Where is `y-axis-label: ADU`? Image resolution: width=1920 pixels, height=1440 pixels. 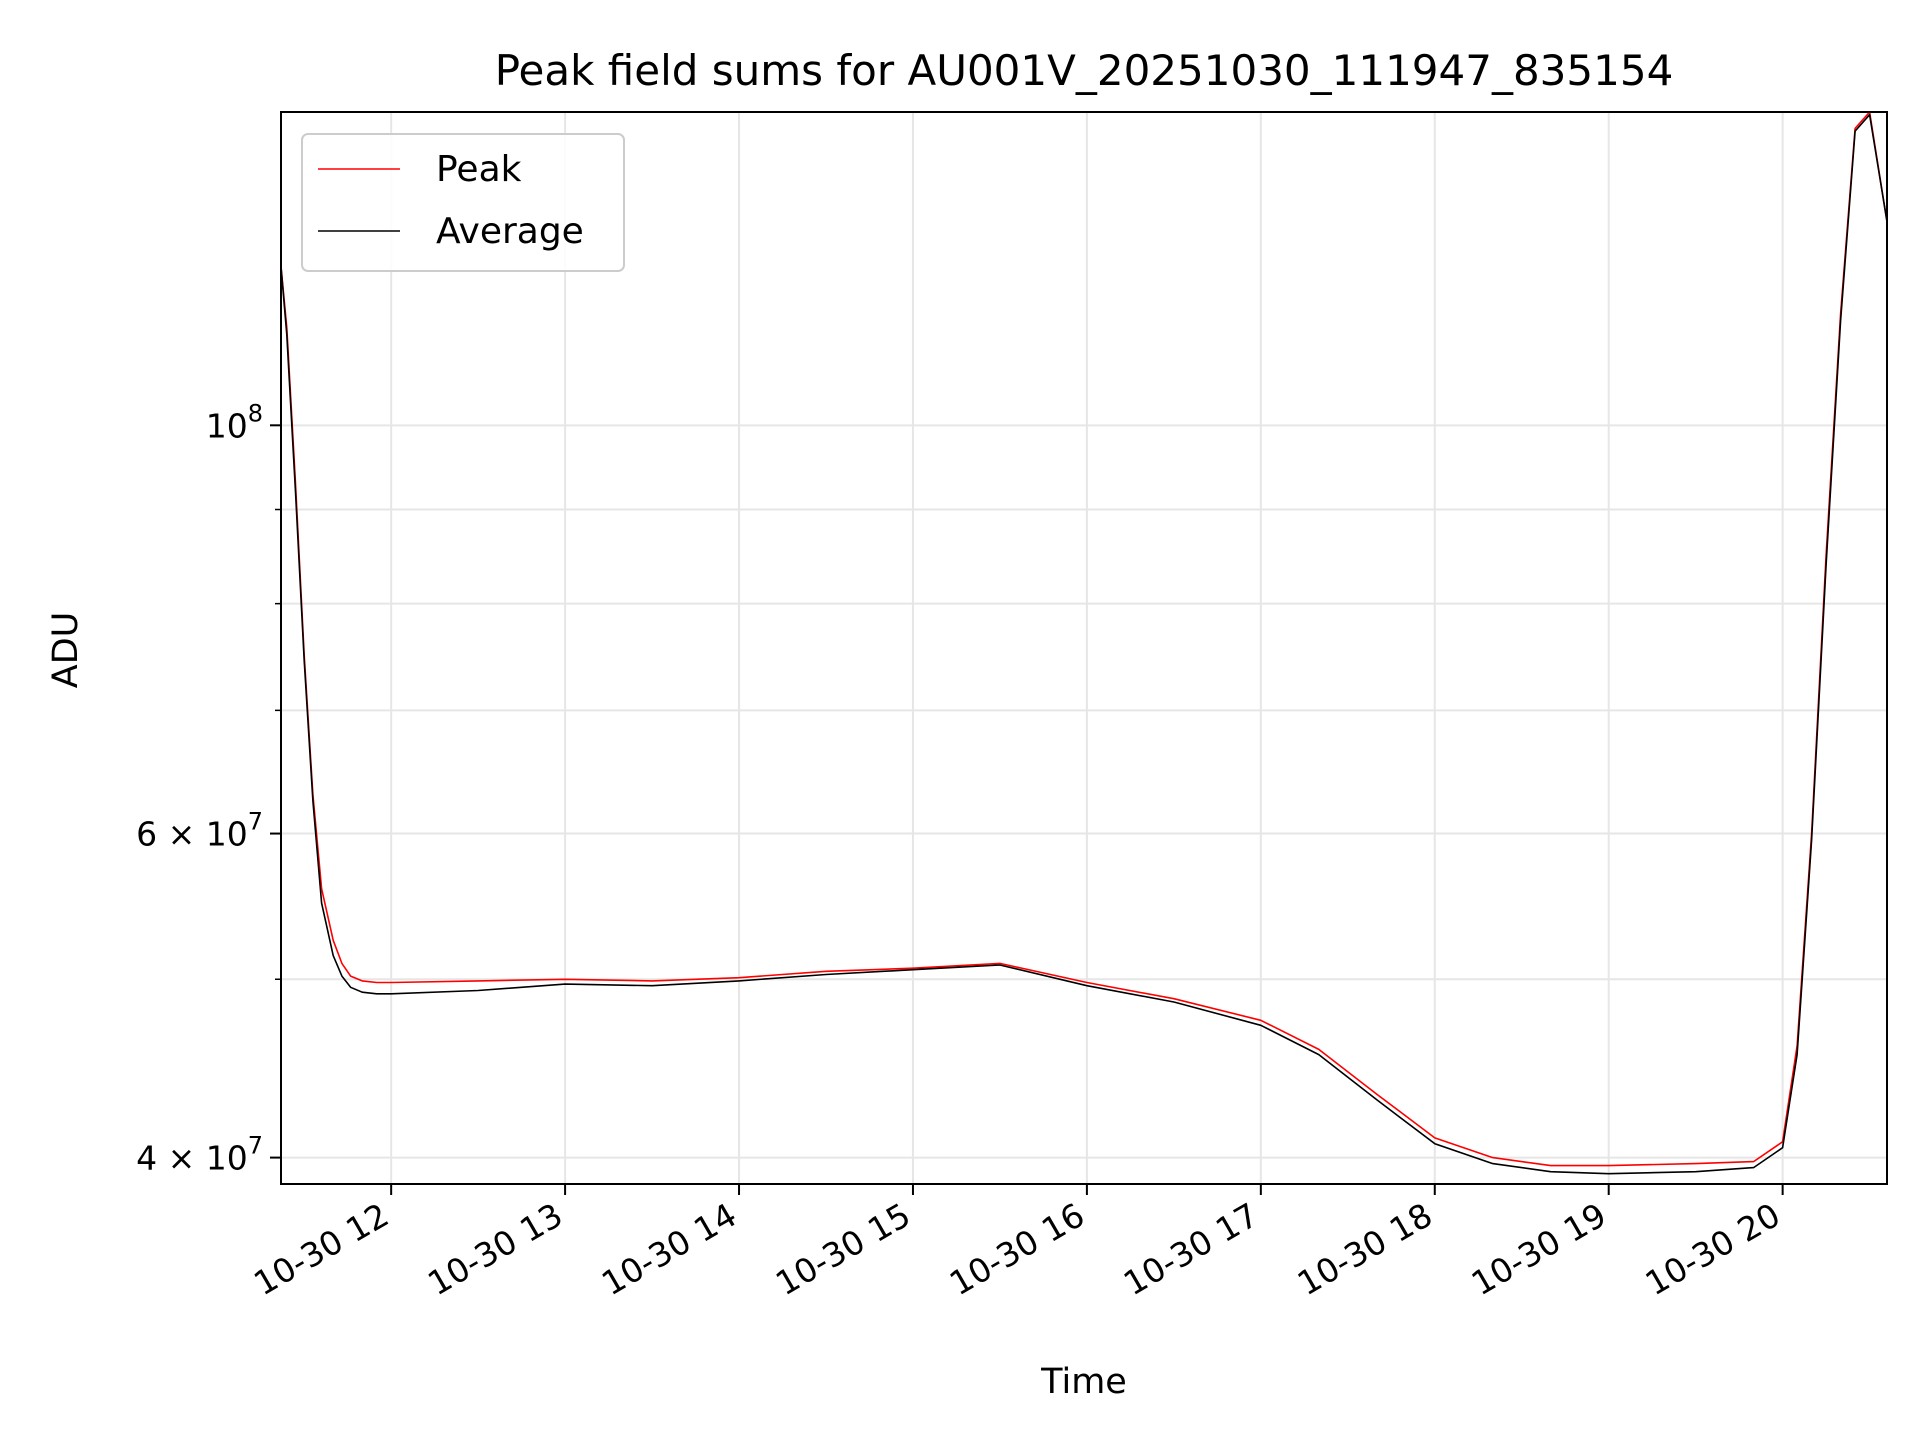 y-axis-label: ADU is located at coordinates (66, 650).